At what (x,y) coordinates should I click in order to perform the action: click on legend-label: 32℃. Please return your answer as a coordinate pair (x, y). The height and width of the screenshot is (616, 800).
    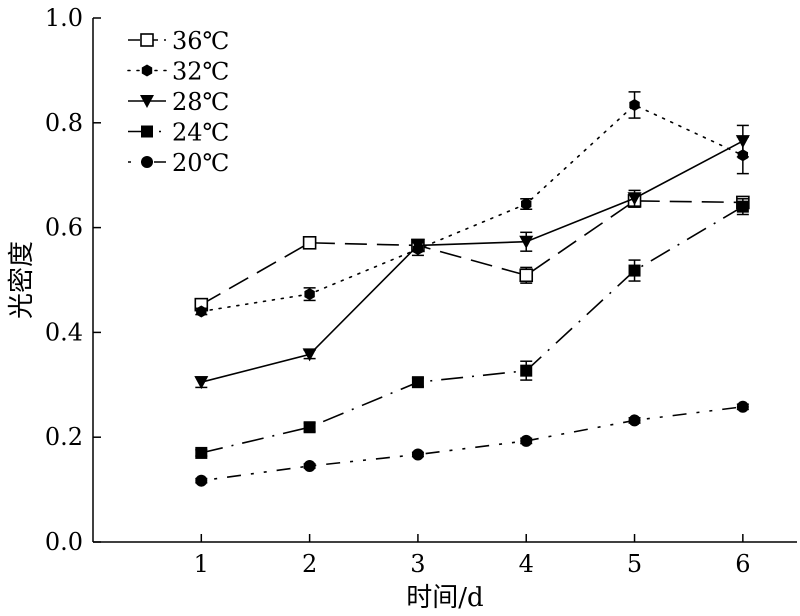
    Looking at the image, I should click on (200, 72).